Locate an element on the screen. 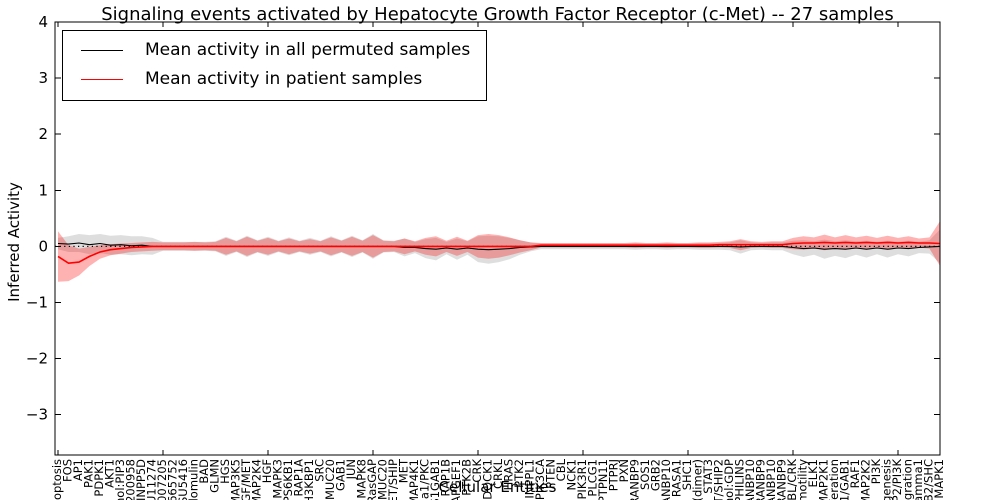  patient-std-band is located at coordinates (499, 251).